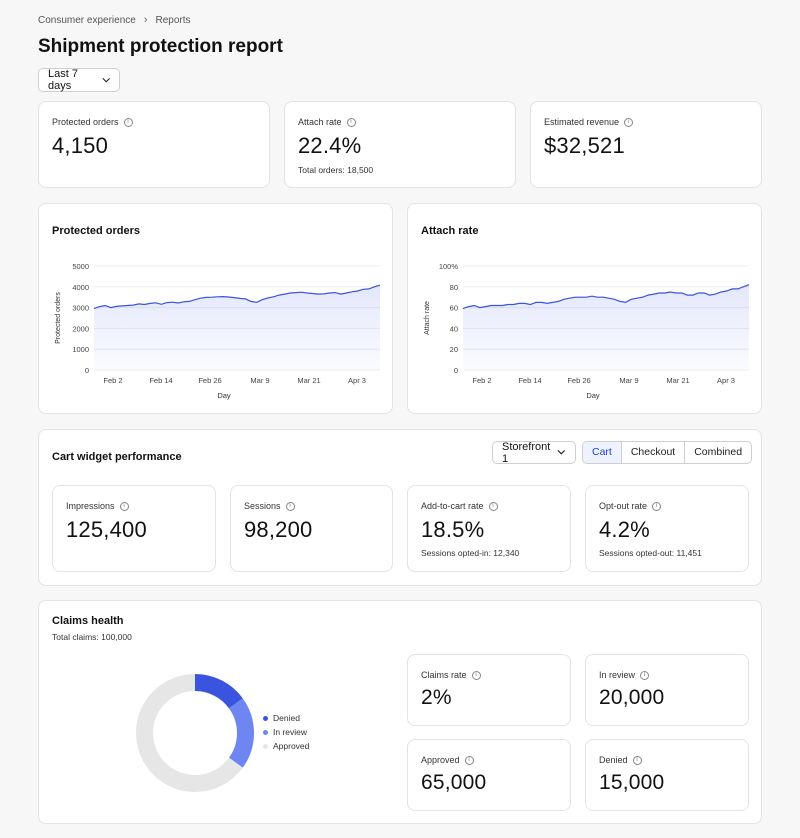  I want to click on metric-label: Approved, so click(440, 760).